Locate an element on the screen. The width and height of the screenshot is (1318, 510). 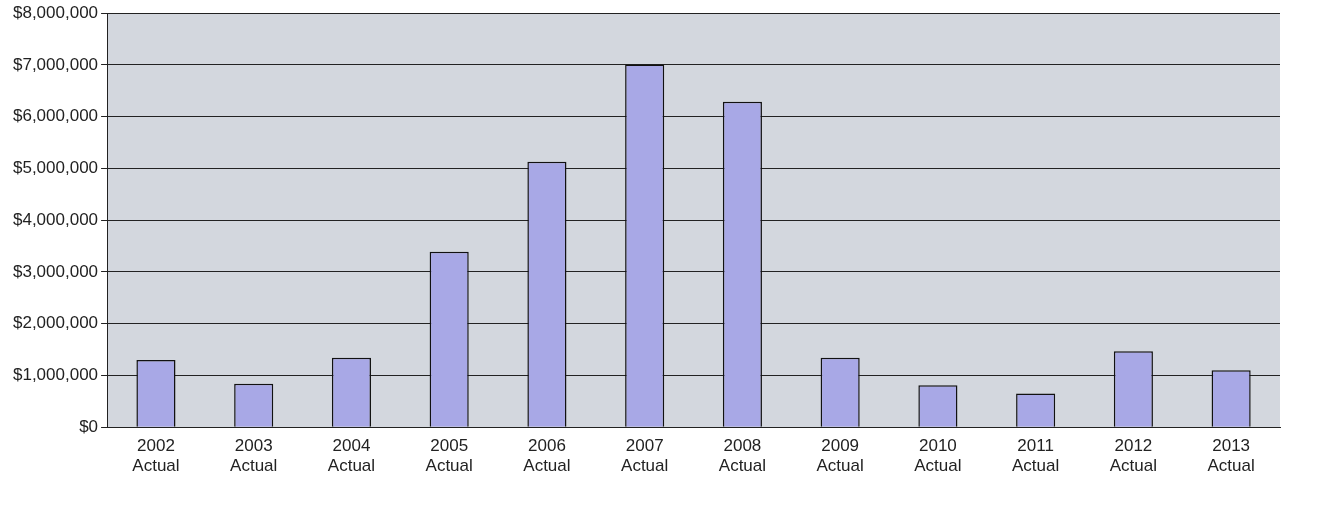
x-tick-label: 2010 Actual is located at coordinates (938, 456).